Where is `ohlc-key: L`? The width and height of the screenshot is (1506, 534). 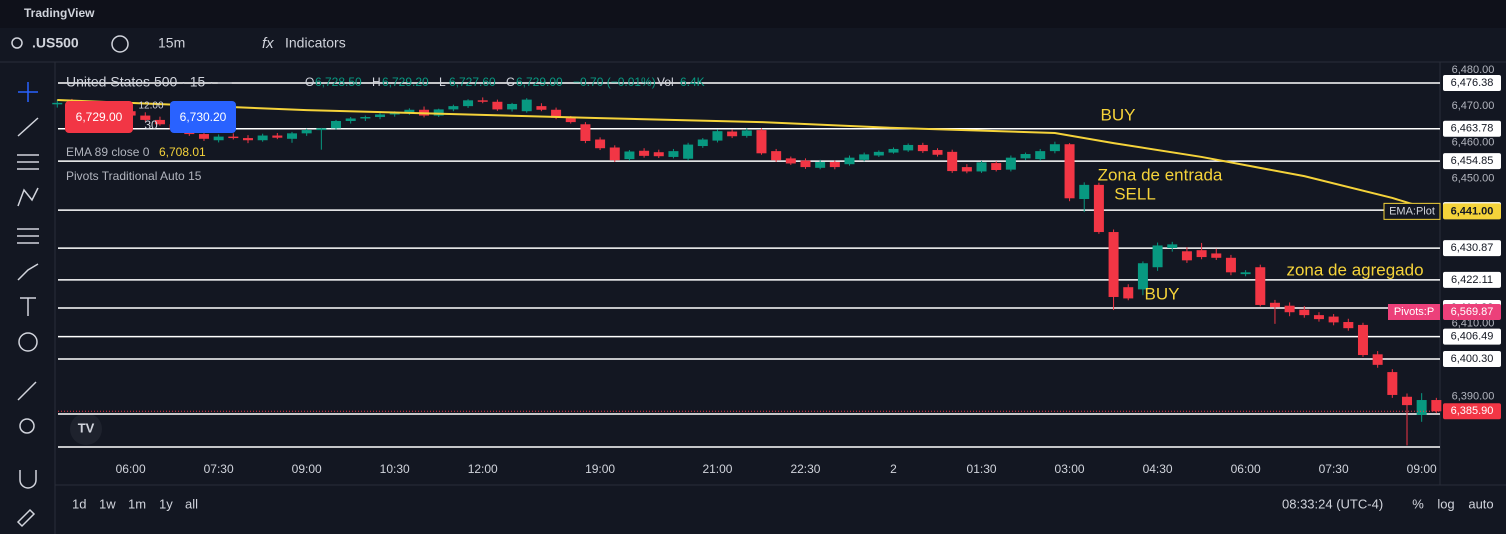
ohlc-key: L is located at coordinates (442, 82).